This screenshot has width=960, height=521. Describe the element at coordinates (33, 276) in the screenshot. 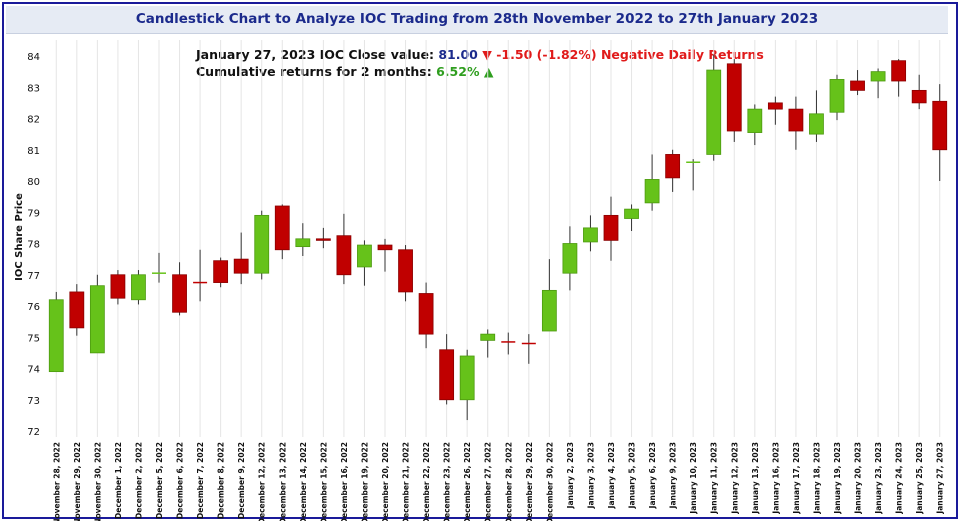

I see `y-tick-label: 77` at that location.